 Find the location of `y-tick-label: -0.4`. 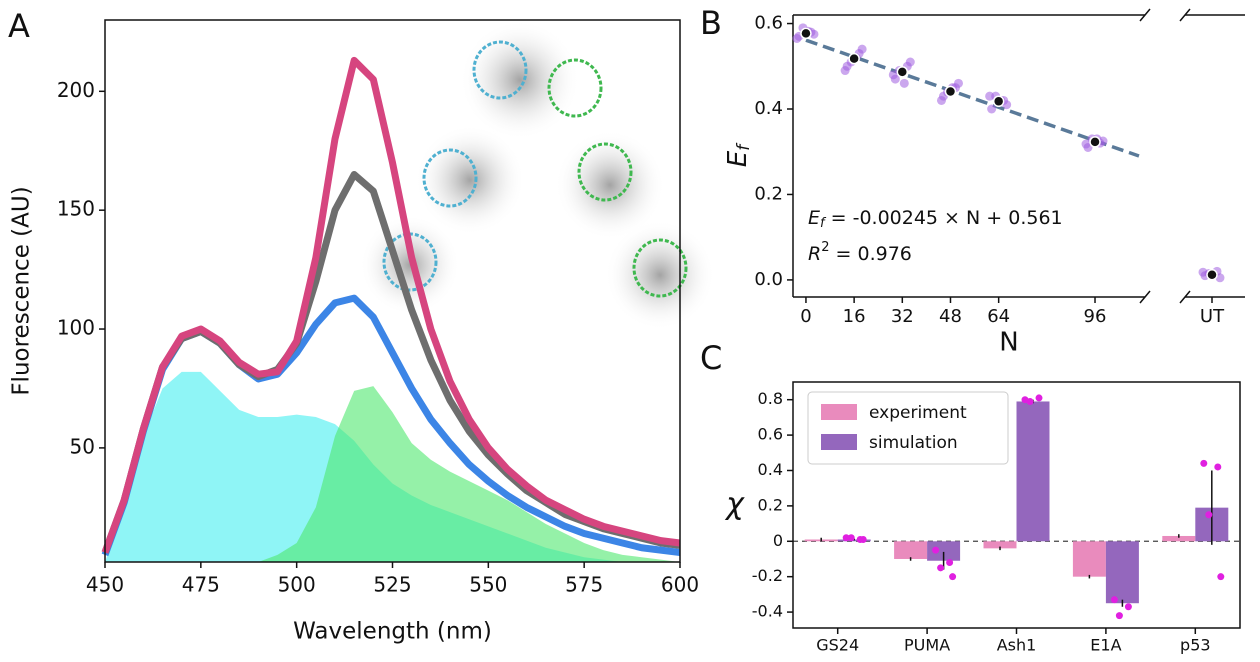

y-tick-label: -0.4 is located at coordinates (767, 611).